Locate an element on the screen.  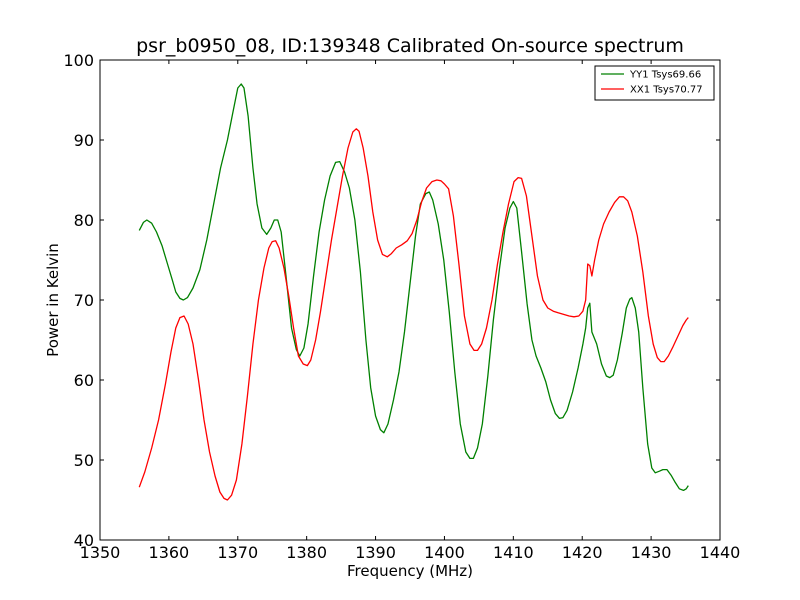
y-tick-label: 50 is located at coordinates (84, 460).